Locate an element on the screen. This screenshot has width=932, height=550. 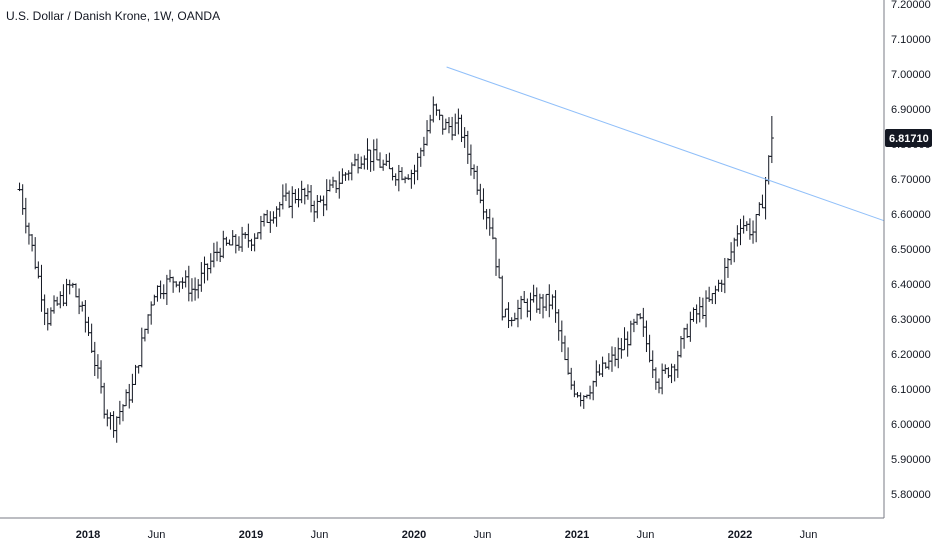
price-tick-label: 6.10000 is located at coordinates (911, 390).